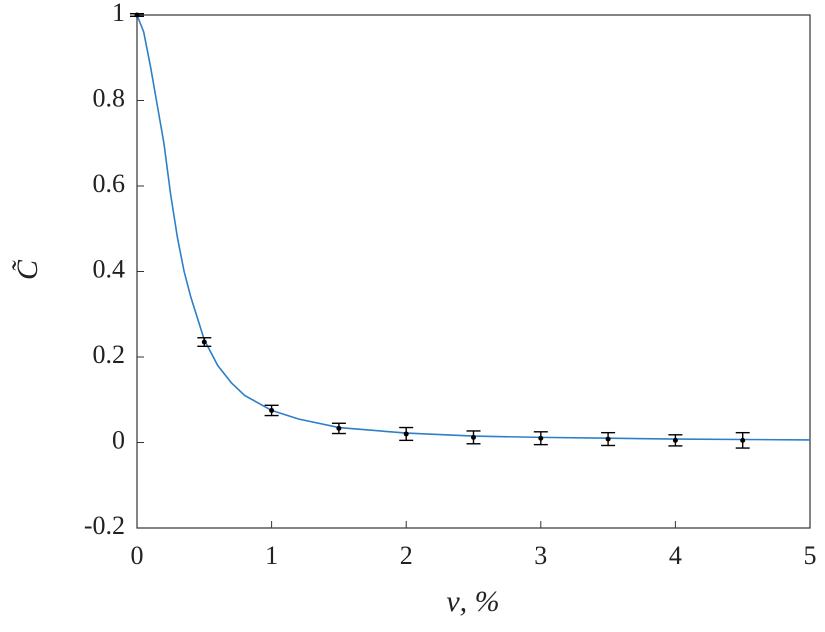  Describe the element at coordinates (406, 555) in the screenshot. I see `x-tick-label: 2` at that location.